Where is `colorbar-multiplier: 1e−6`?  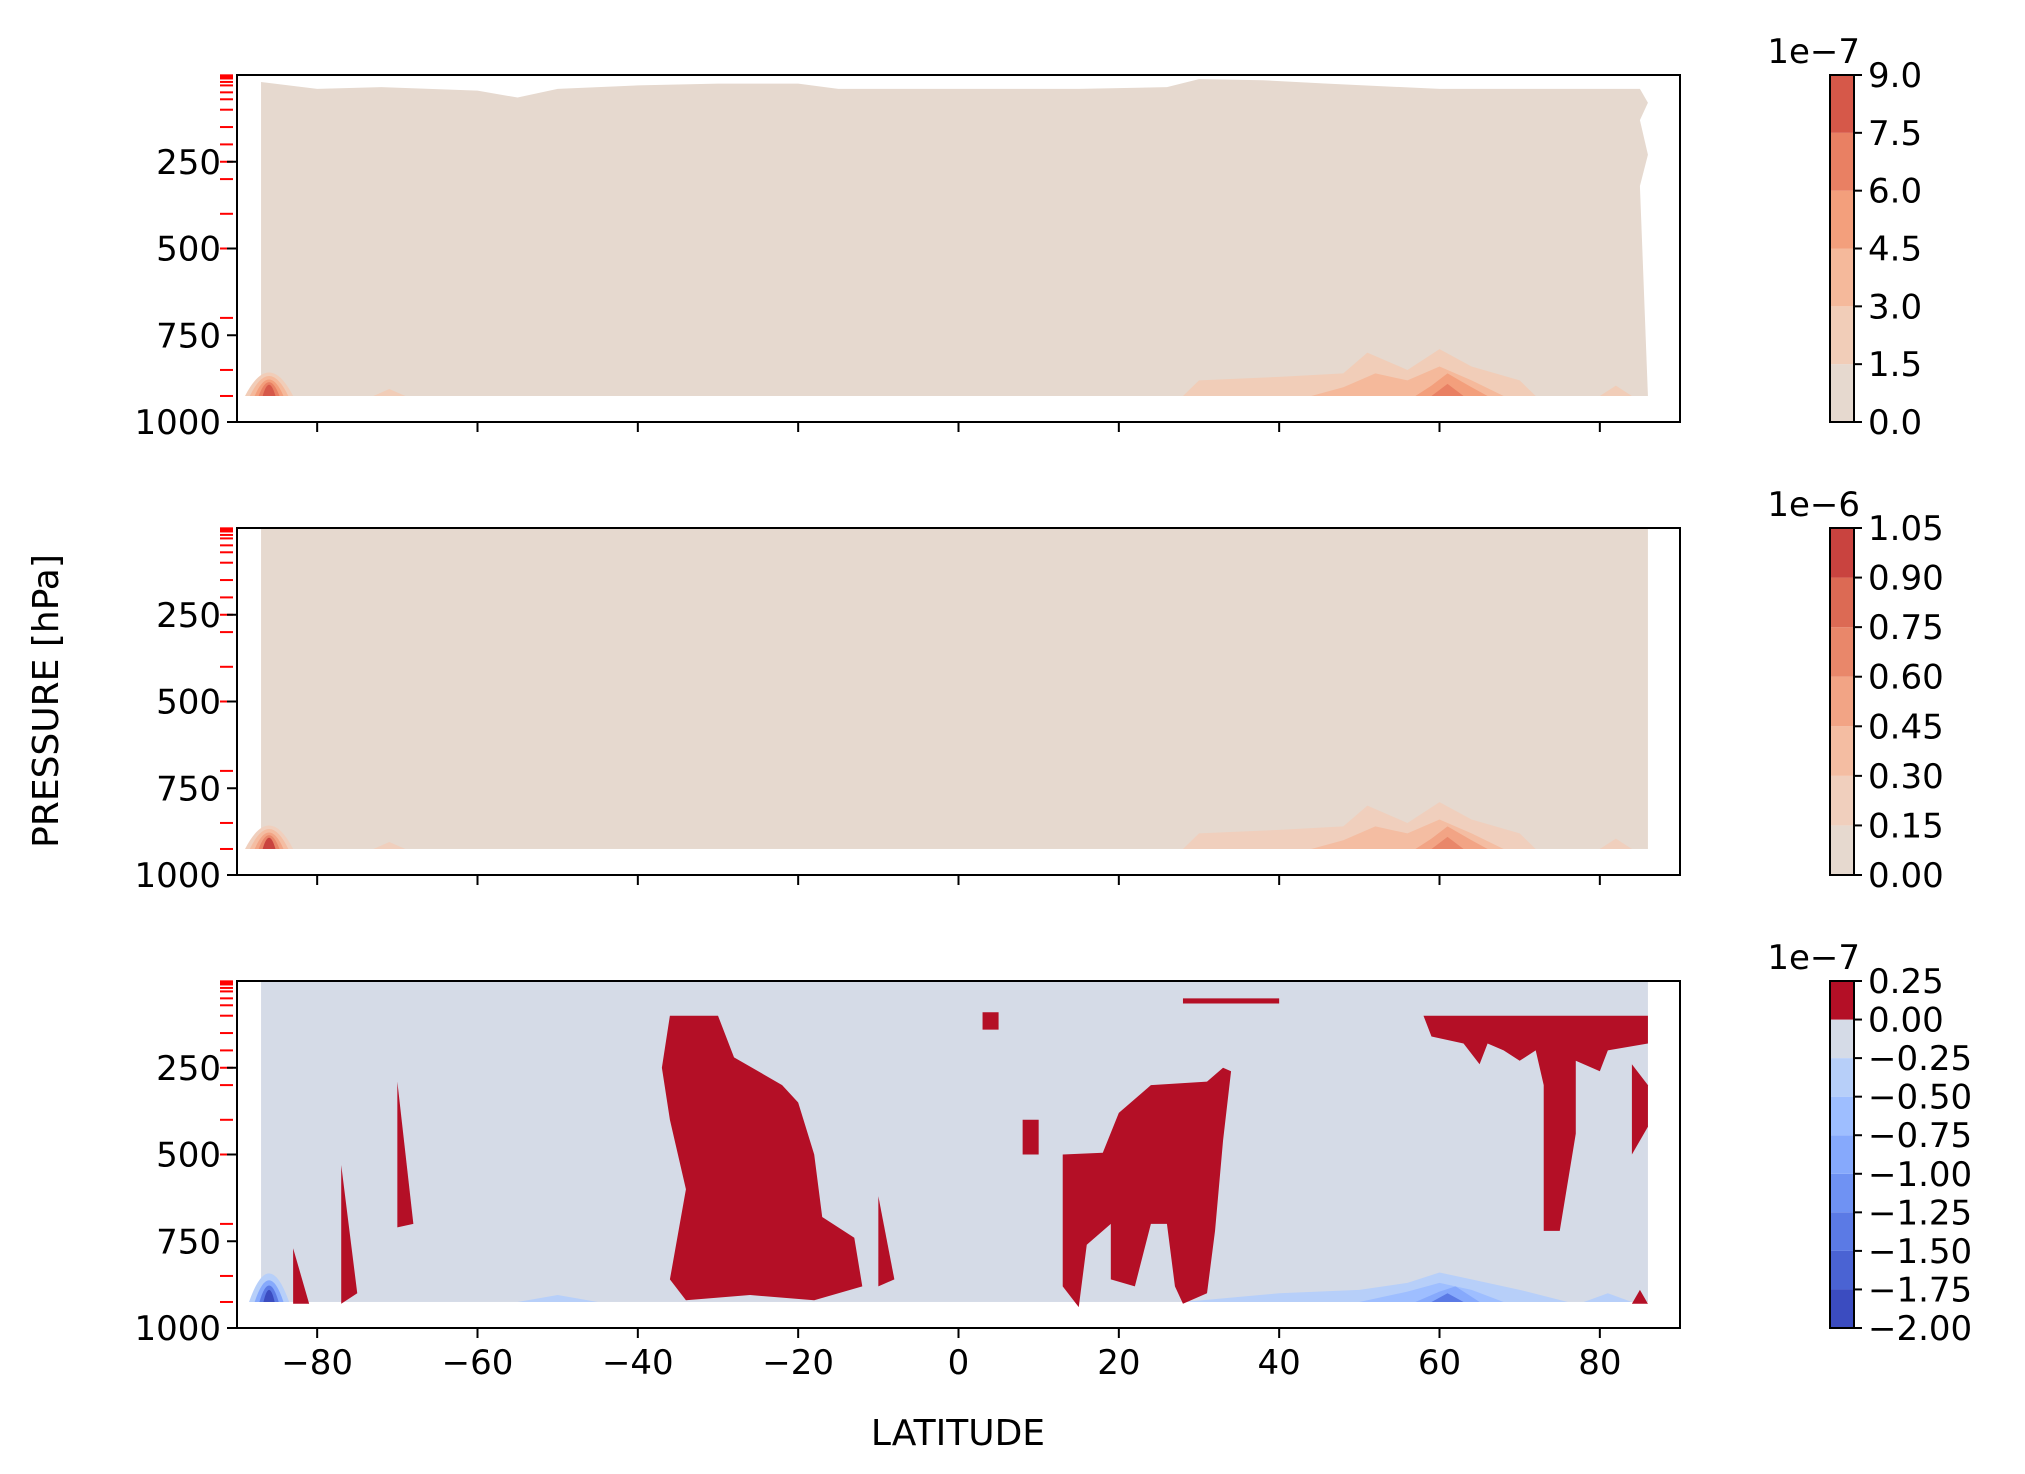
colorbar-multiplier: 1e−6 is located at coordinates (1813, 505).